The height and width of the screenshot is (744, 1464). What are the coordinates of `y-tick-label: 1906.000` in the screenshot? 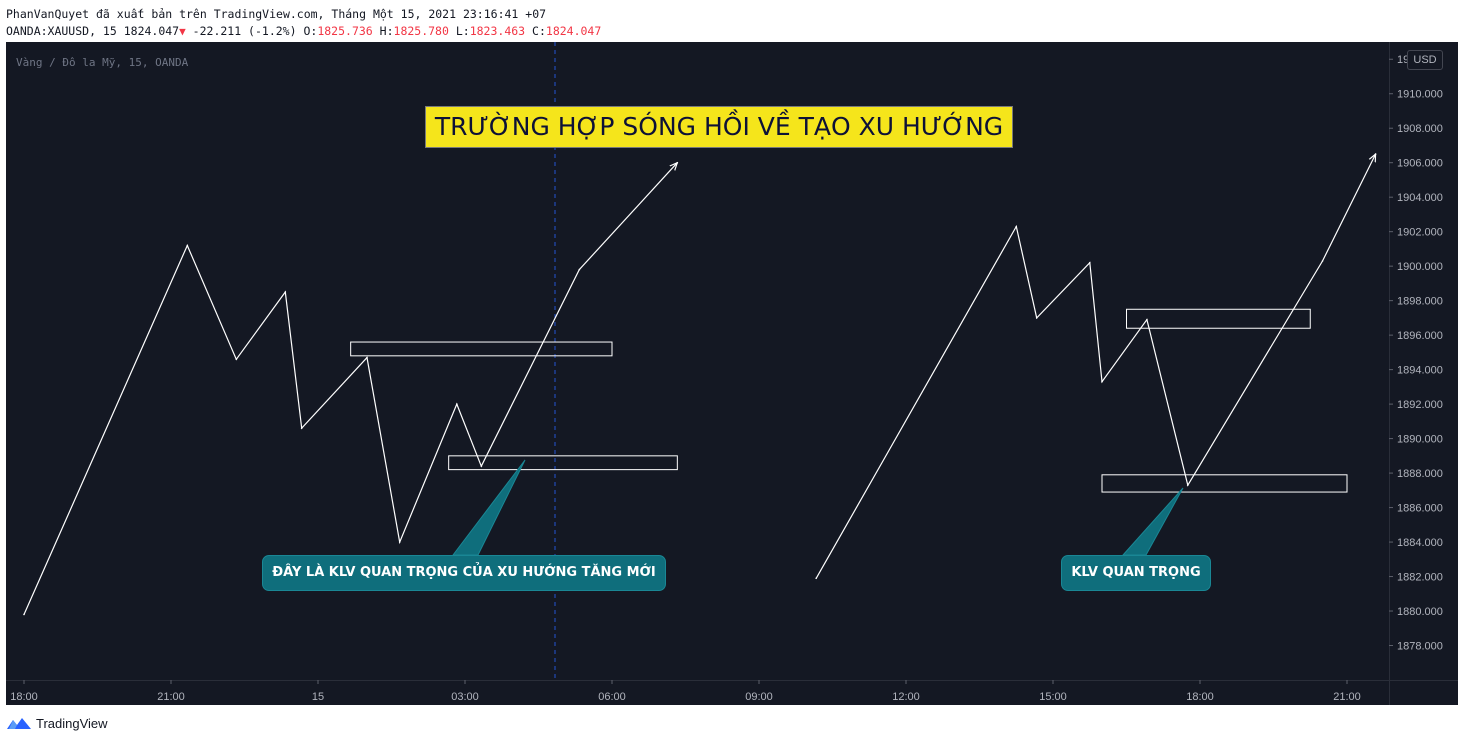 It's located at (1420, 164).